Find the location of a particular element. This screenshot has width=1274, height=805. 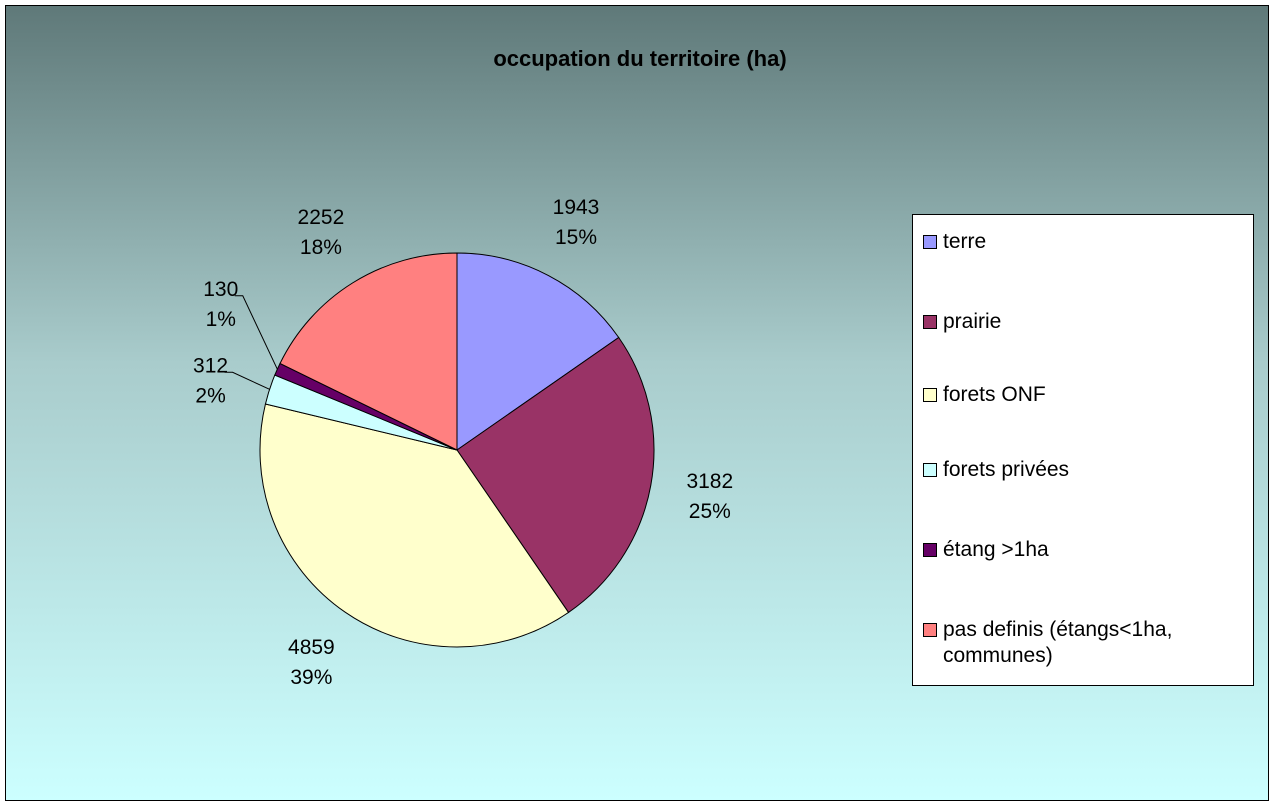

data-label: 2252 18% is located at coordinates (321, 232).